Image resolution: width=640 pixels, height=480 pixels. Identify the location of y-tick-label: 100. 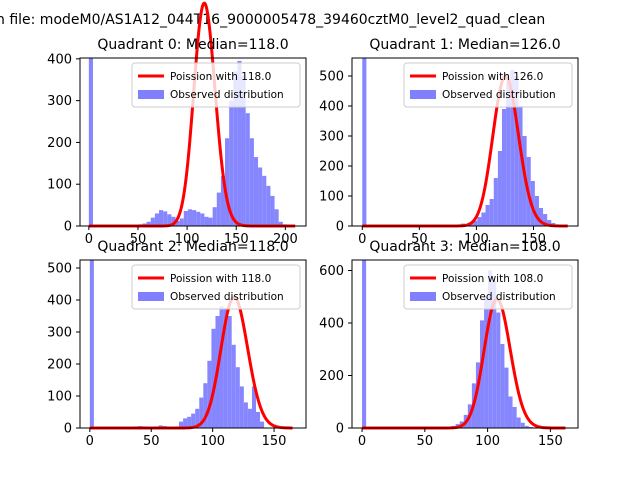
(59, 185).